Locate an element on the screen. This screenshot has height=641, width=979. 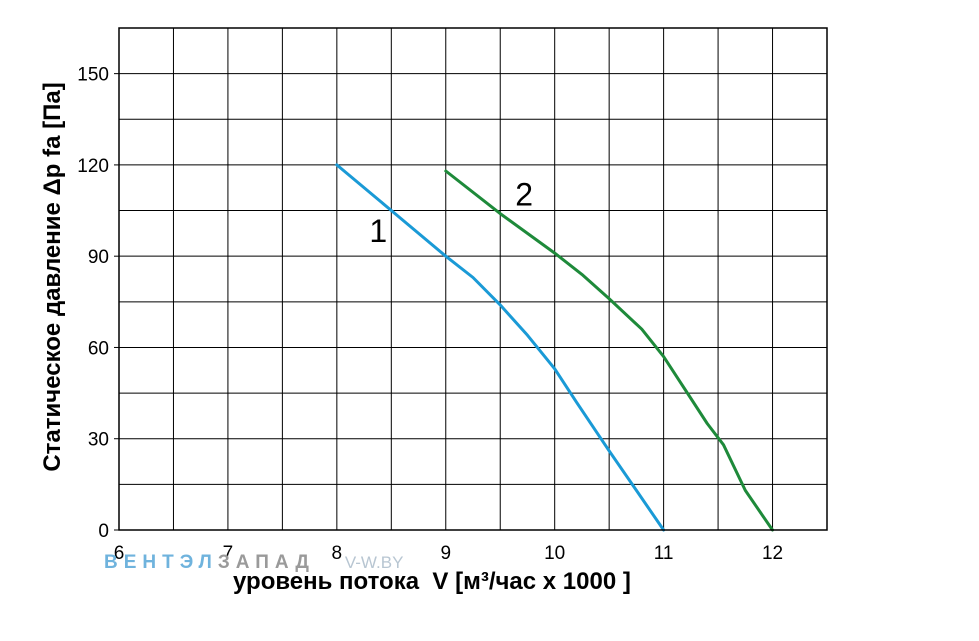
x-tick-label: 9 is located at coordinates (445, 553).